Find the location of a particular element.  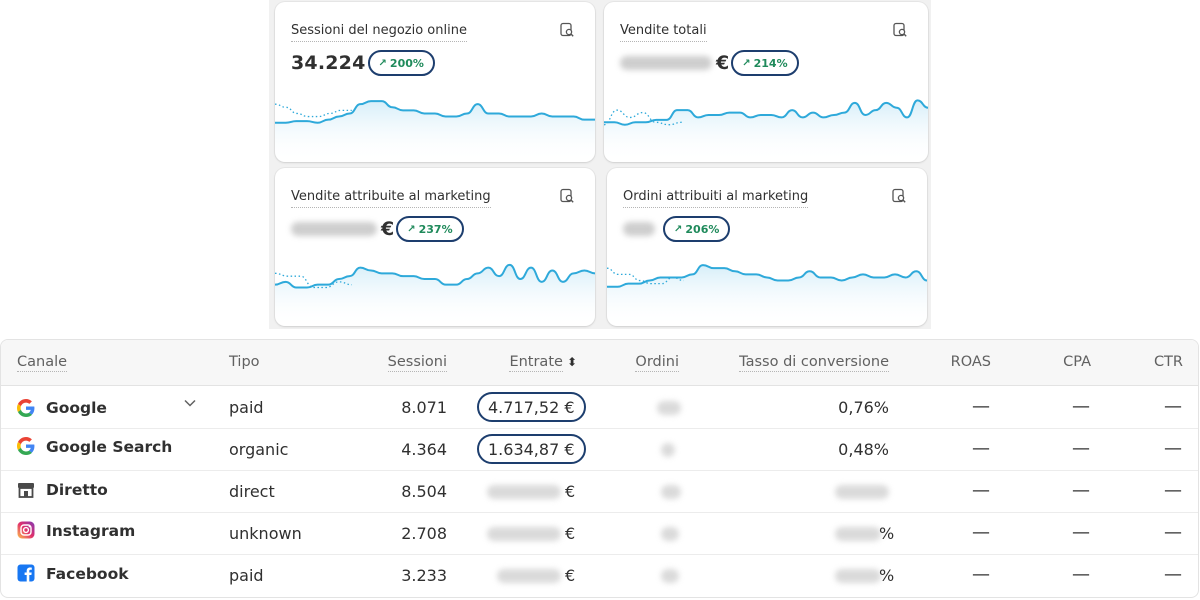

metric-card-sessions: Sessioni del negozio online 34.224 ↗ 200% is located at coordinates (435, 82).